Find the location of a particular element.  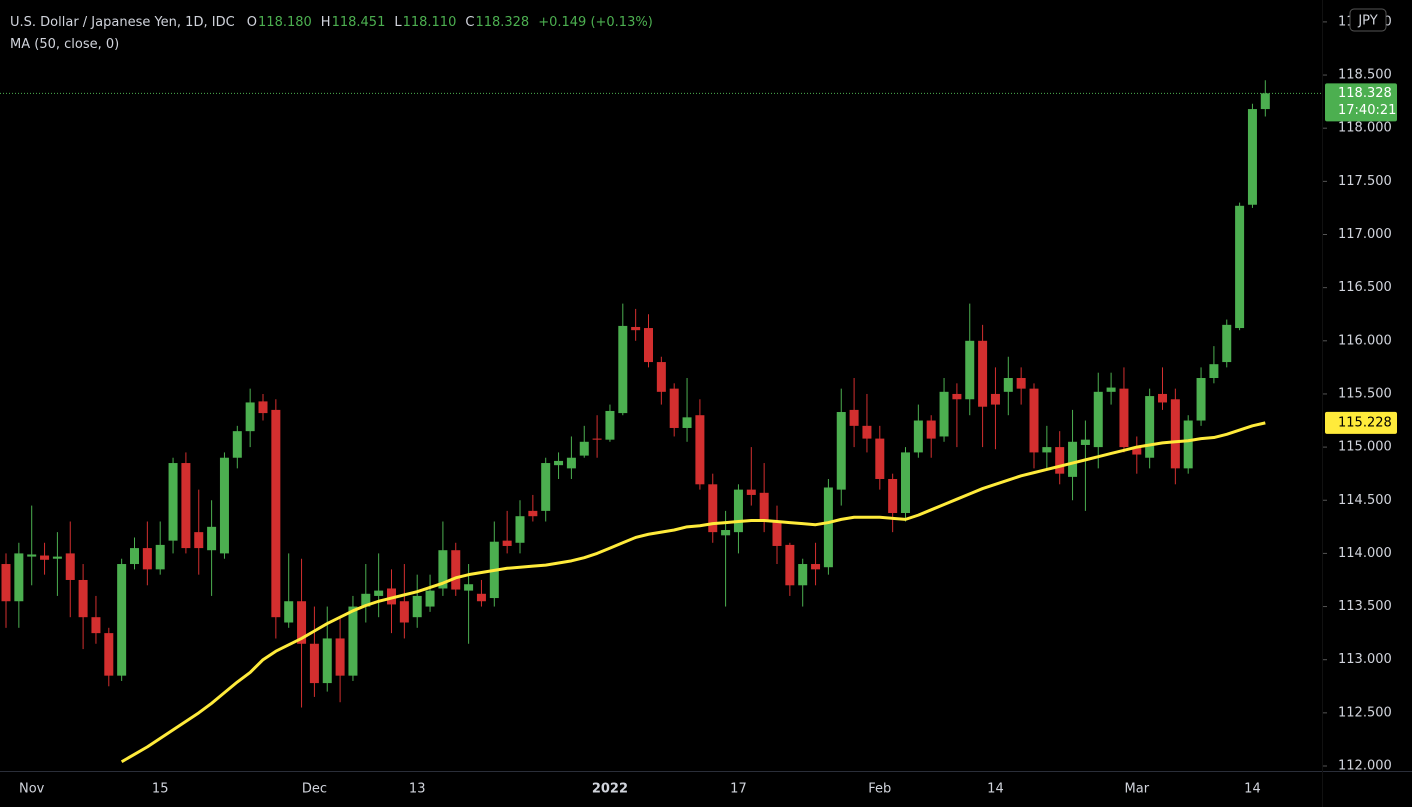

y-tick-label: 114.000 is located at coordinates (1365, 553).